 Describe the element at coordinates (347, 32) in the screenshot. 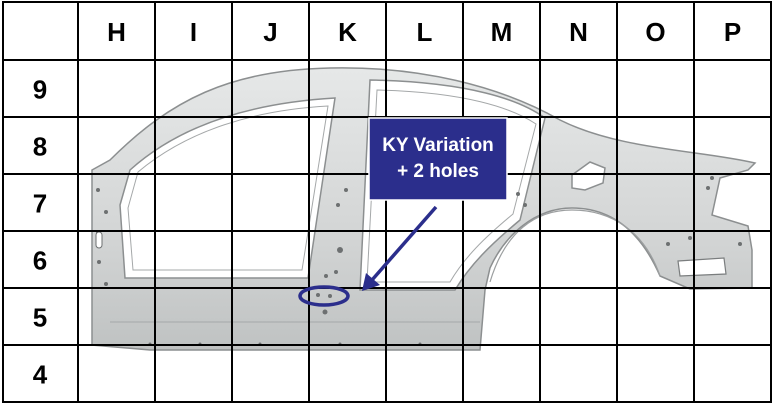

I see `column-label: K` at that location.